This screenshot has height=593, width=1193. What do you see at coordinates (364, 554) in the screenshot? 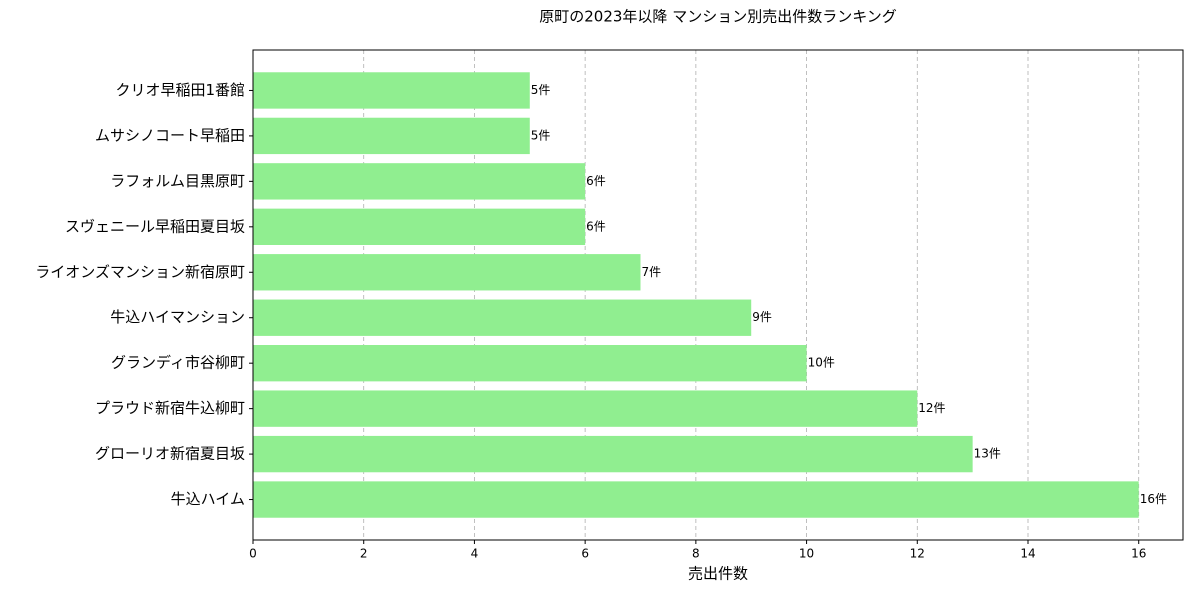
I see `x-tick-label: 2` at bounding box center [364, 554].